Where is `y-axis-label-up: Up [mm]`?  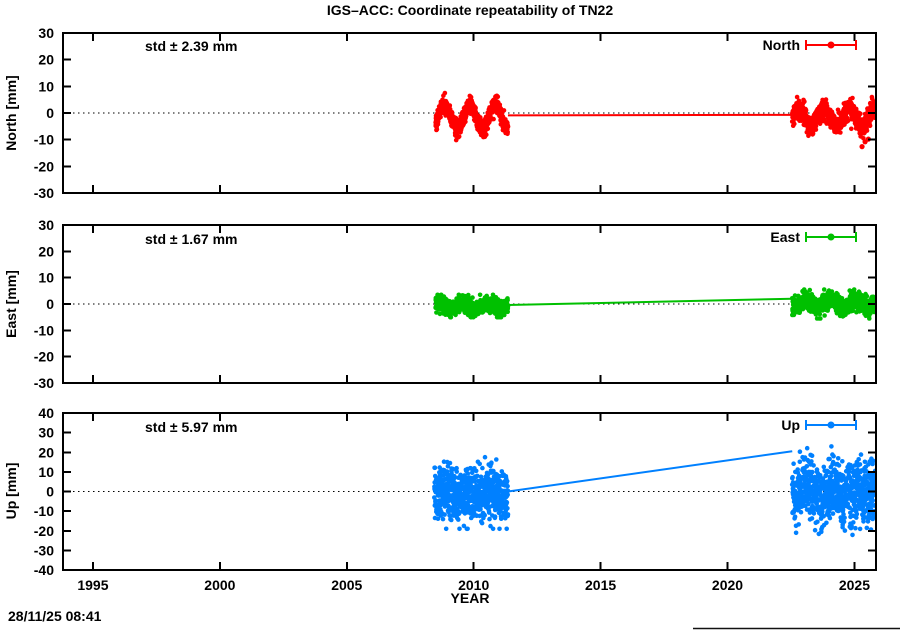
y-axis-label-up: Up [mm] is located at coordinates (11, 491).